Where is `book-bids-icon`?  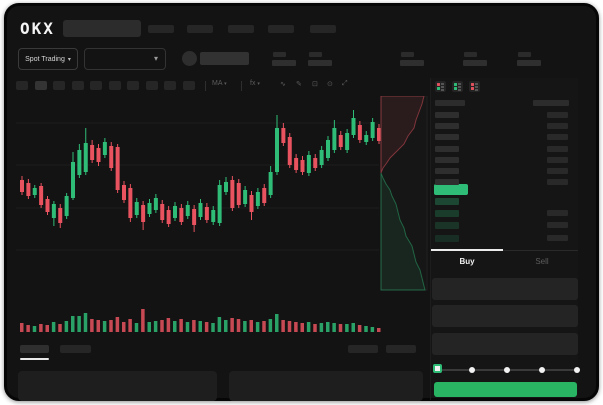 book-bids-icon is located at coordinates (457, 86).